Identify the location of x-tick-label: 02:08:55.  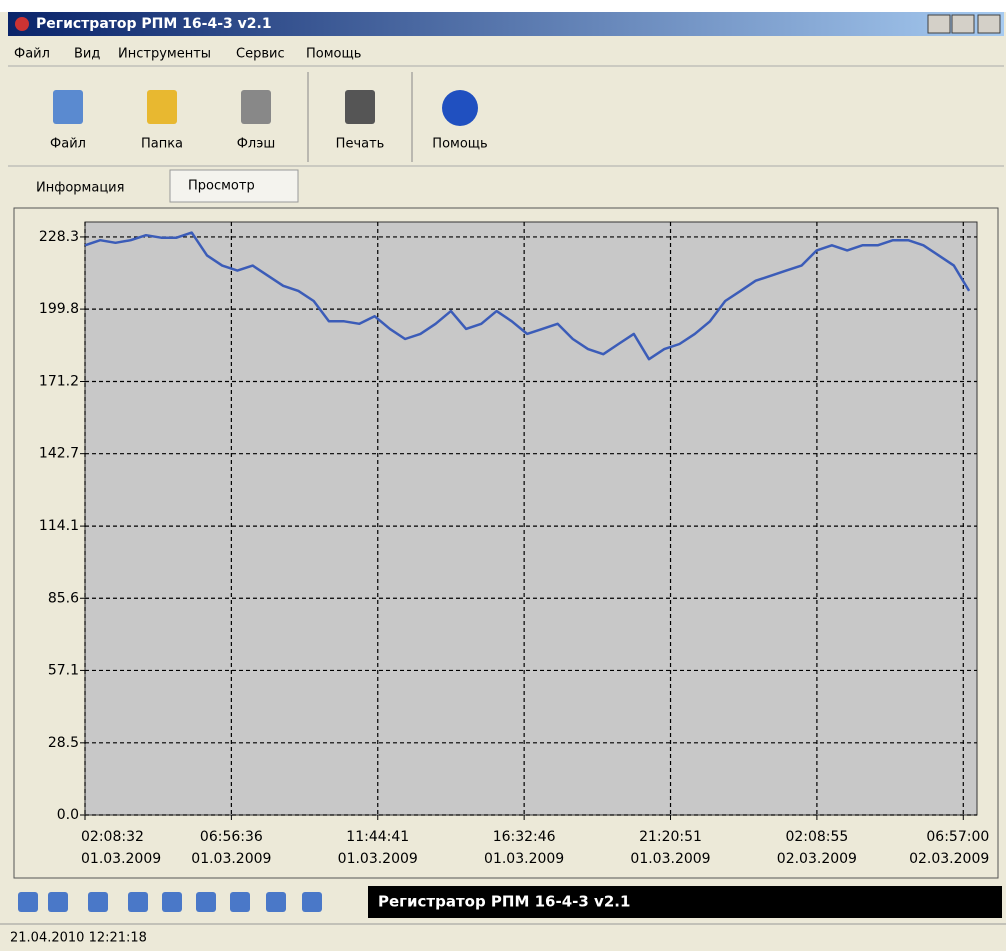
(816, 837).